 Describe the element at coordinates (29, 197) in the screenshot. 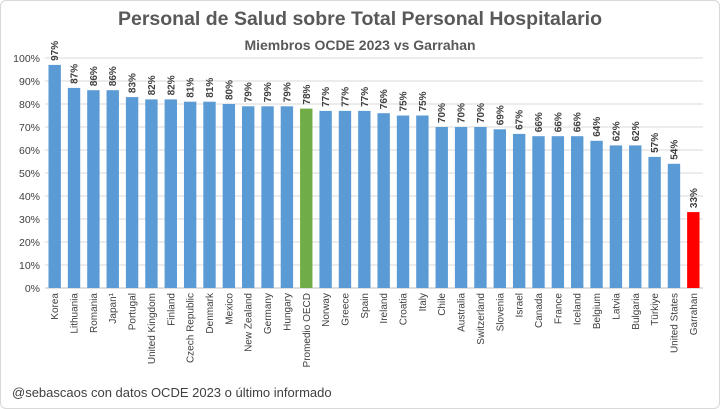

I see `y-tick-label: 40%` at that location.